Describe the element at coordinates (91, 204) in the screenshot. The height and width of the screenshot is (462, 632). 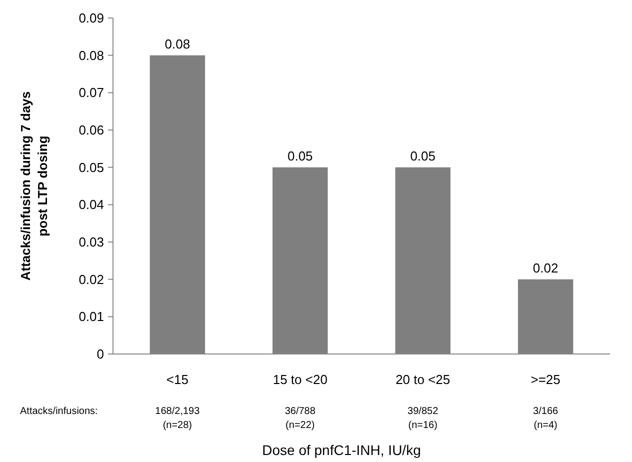
I see `y-tick-label: 0.04` at that location.